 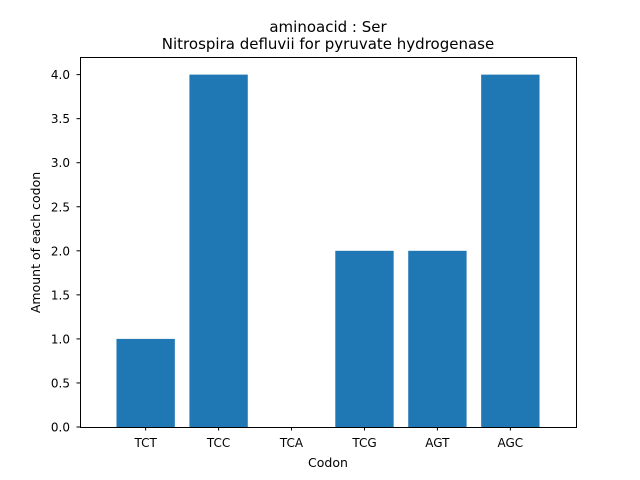 I want to click on bar-tcc, so click(x=218, y=250).